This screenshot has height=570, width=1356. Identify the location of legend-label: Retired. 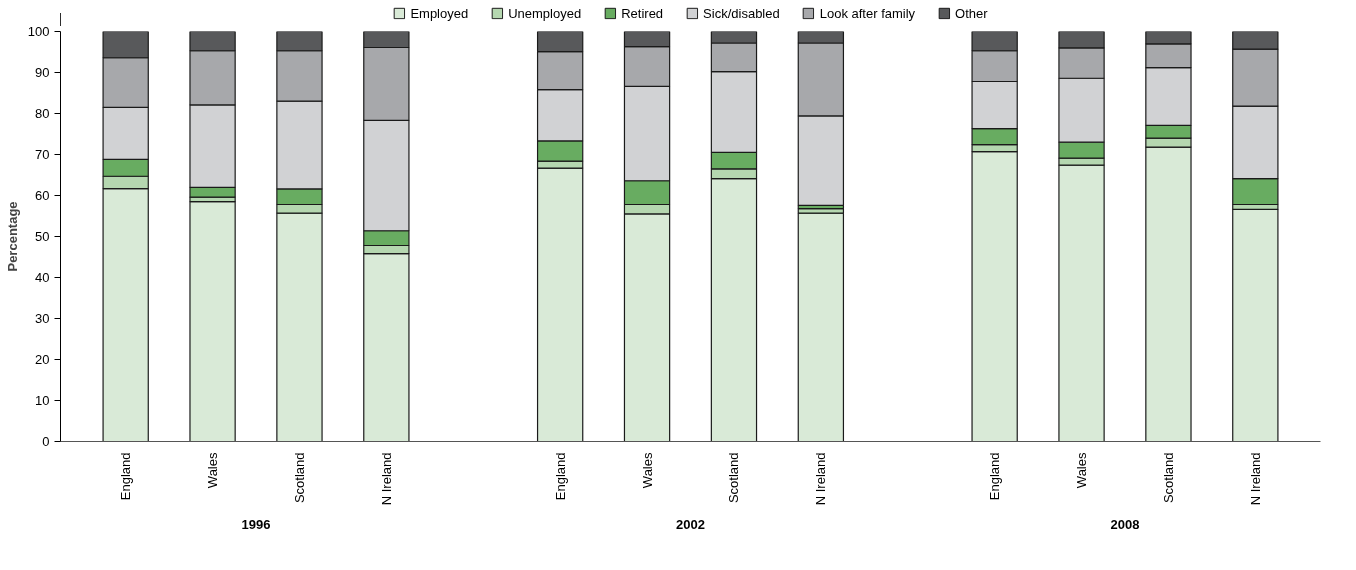
(642, 13).